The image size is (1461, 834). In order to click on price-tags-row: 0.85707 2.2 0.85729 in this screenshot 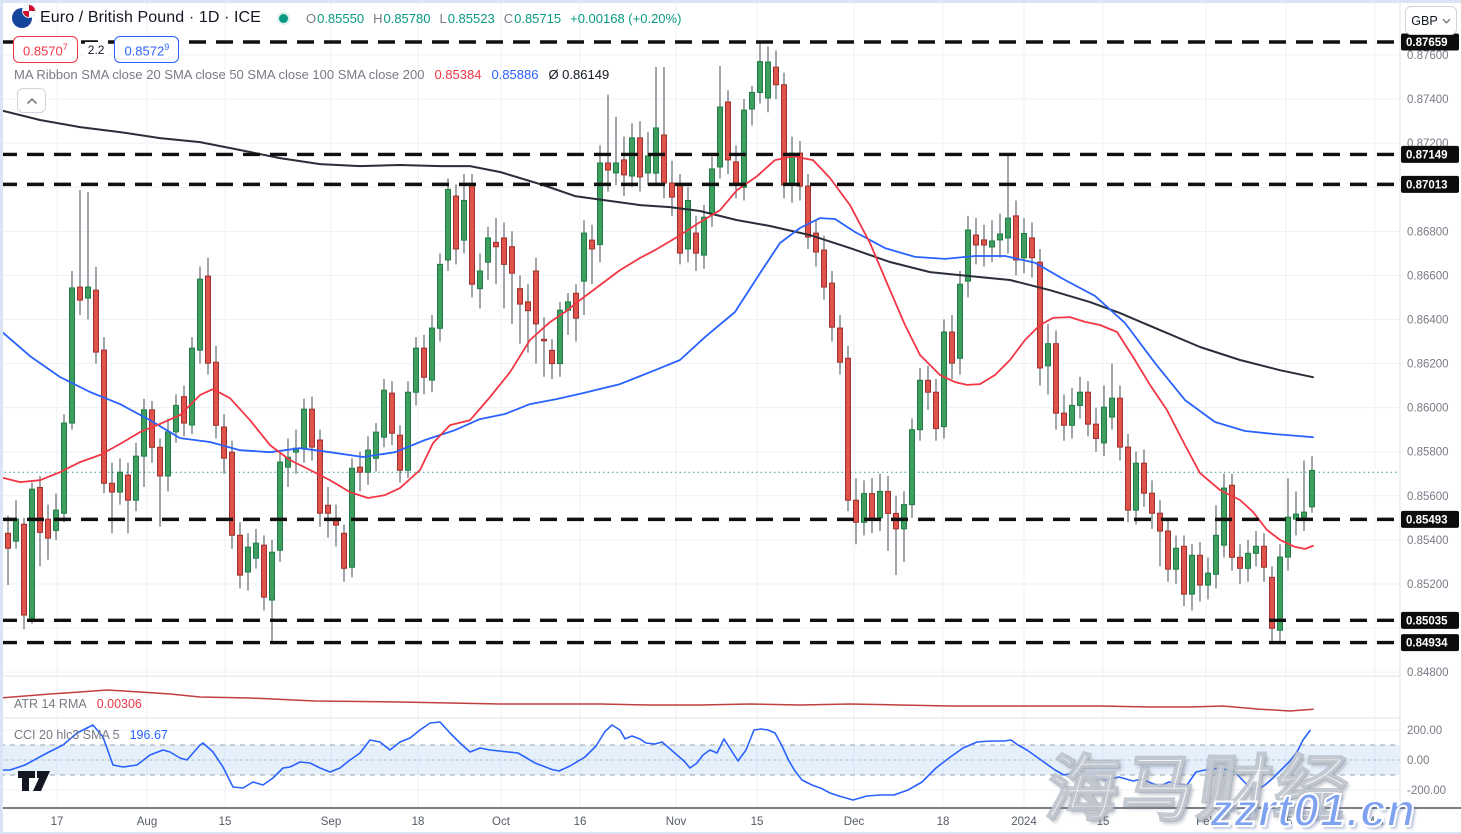, I will do `click(96, 50)`.